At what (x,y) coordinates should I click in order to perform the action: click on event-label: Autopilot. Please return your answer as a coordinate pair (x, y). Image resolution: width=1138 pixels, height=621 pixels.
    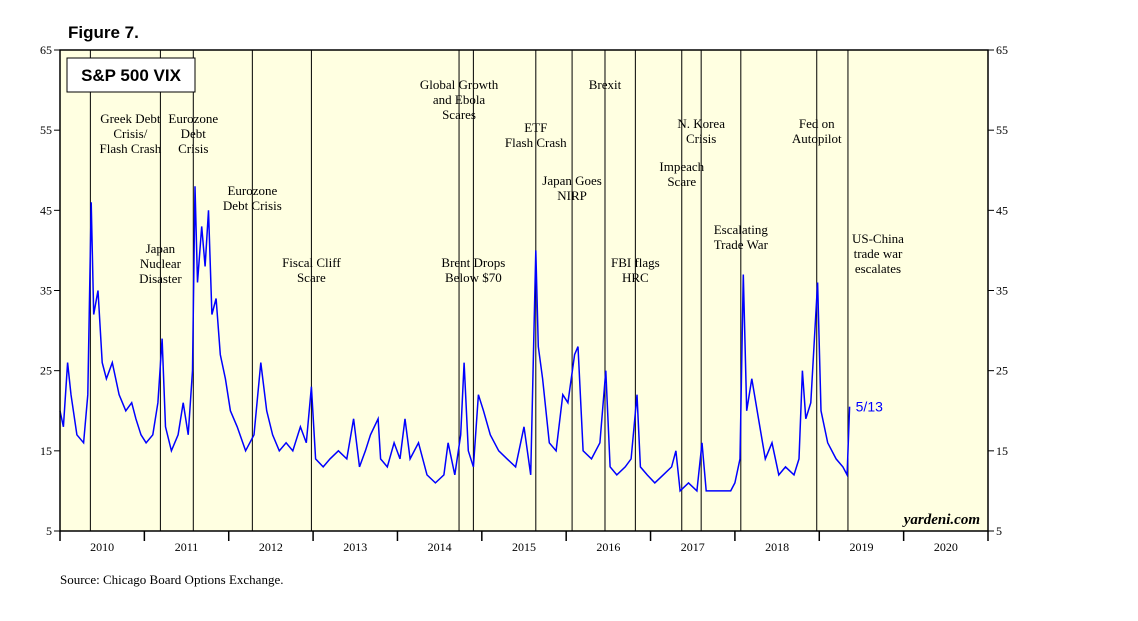
    Looking at the image, I should click on (817, 138).